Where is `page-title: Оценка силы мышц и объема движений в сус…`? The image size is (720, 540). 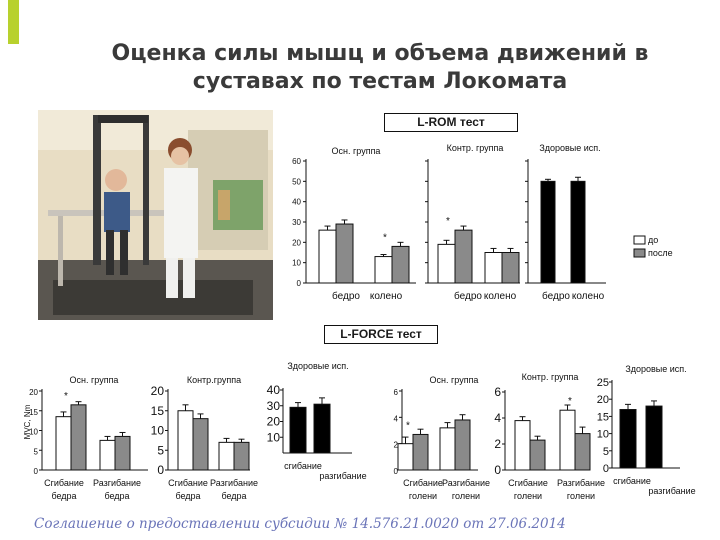 page-title: Оценка силы мышц и объема движений в сус… is located at coordinates (380, 68).